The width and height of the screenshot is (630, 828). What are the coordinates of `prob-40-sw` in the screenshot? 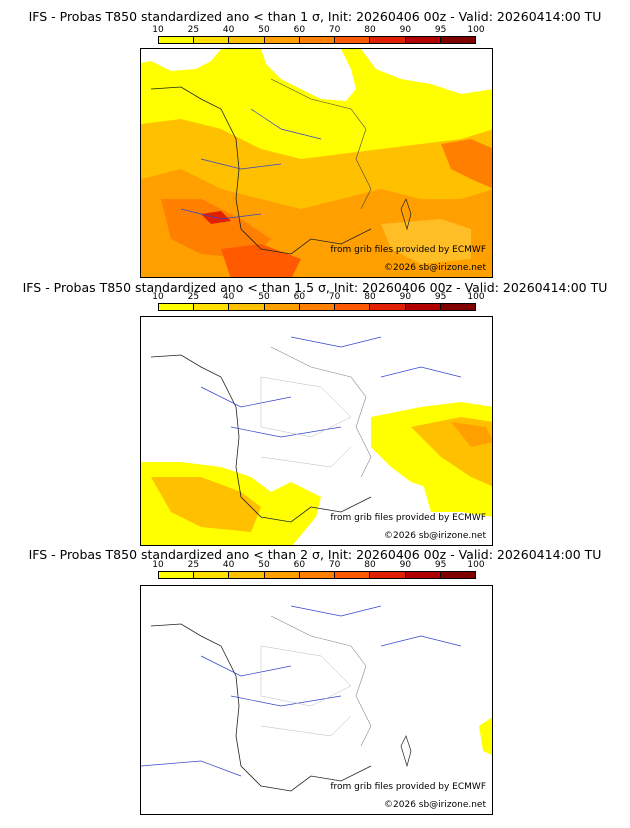 It's located at (206, 504).